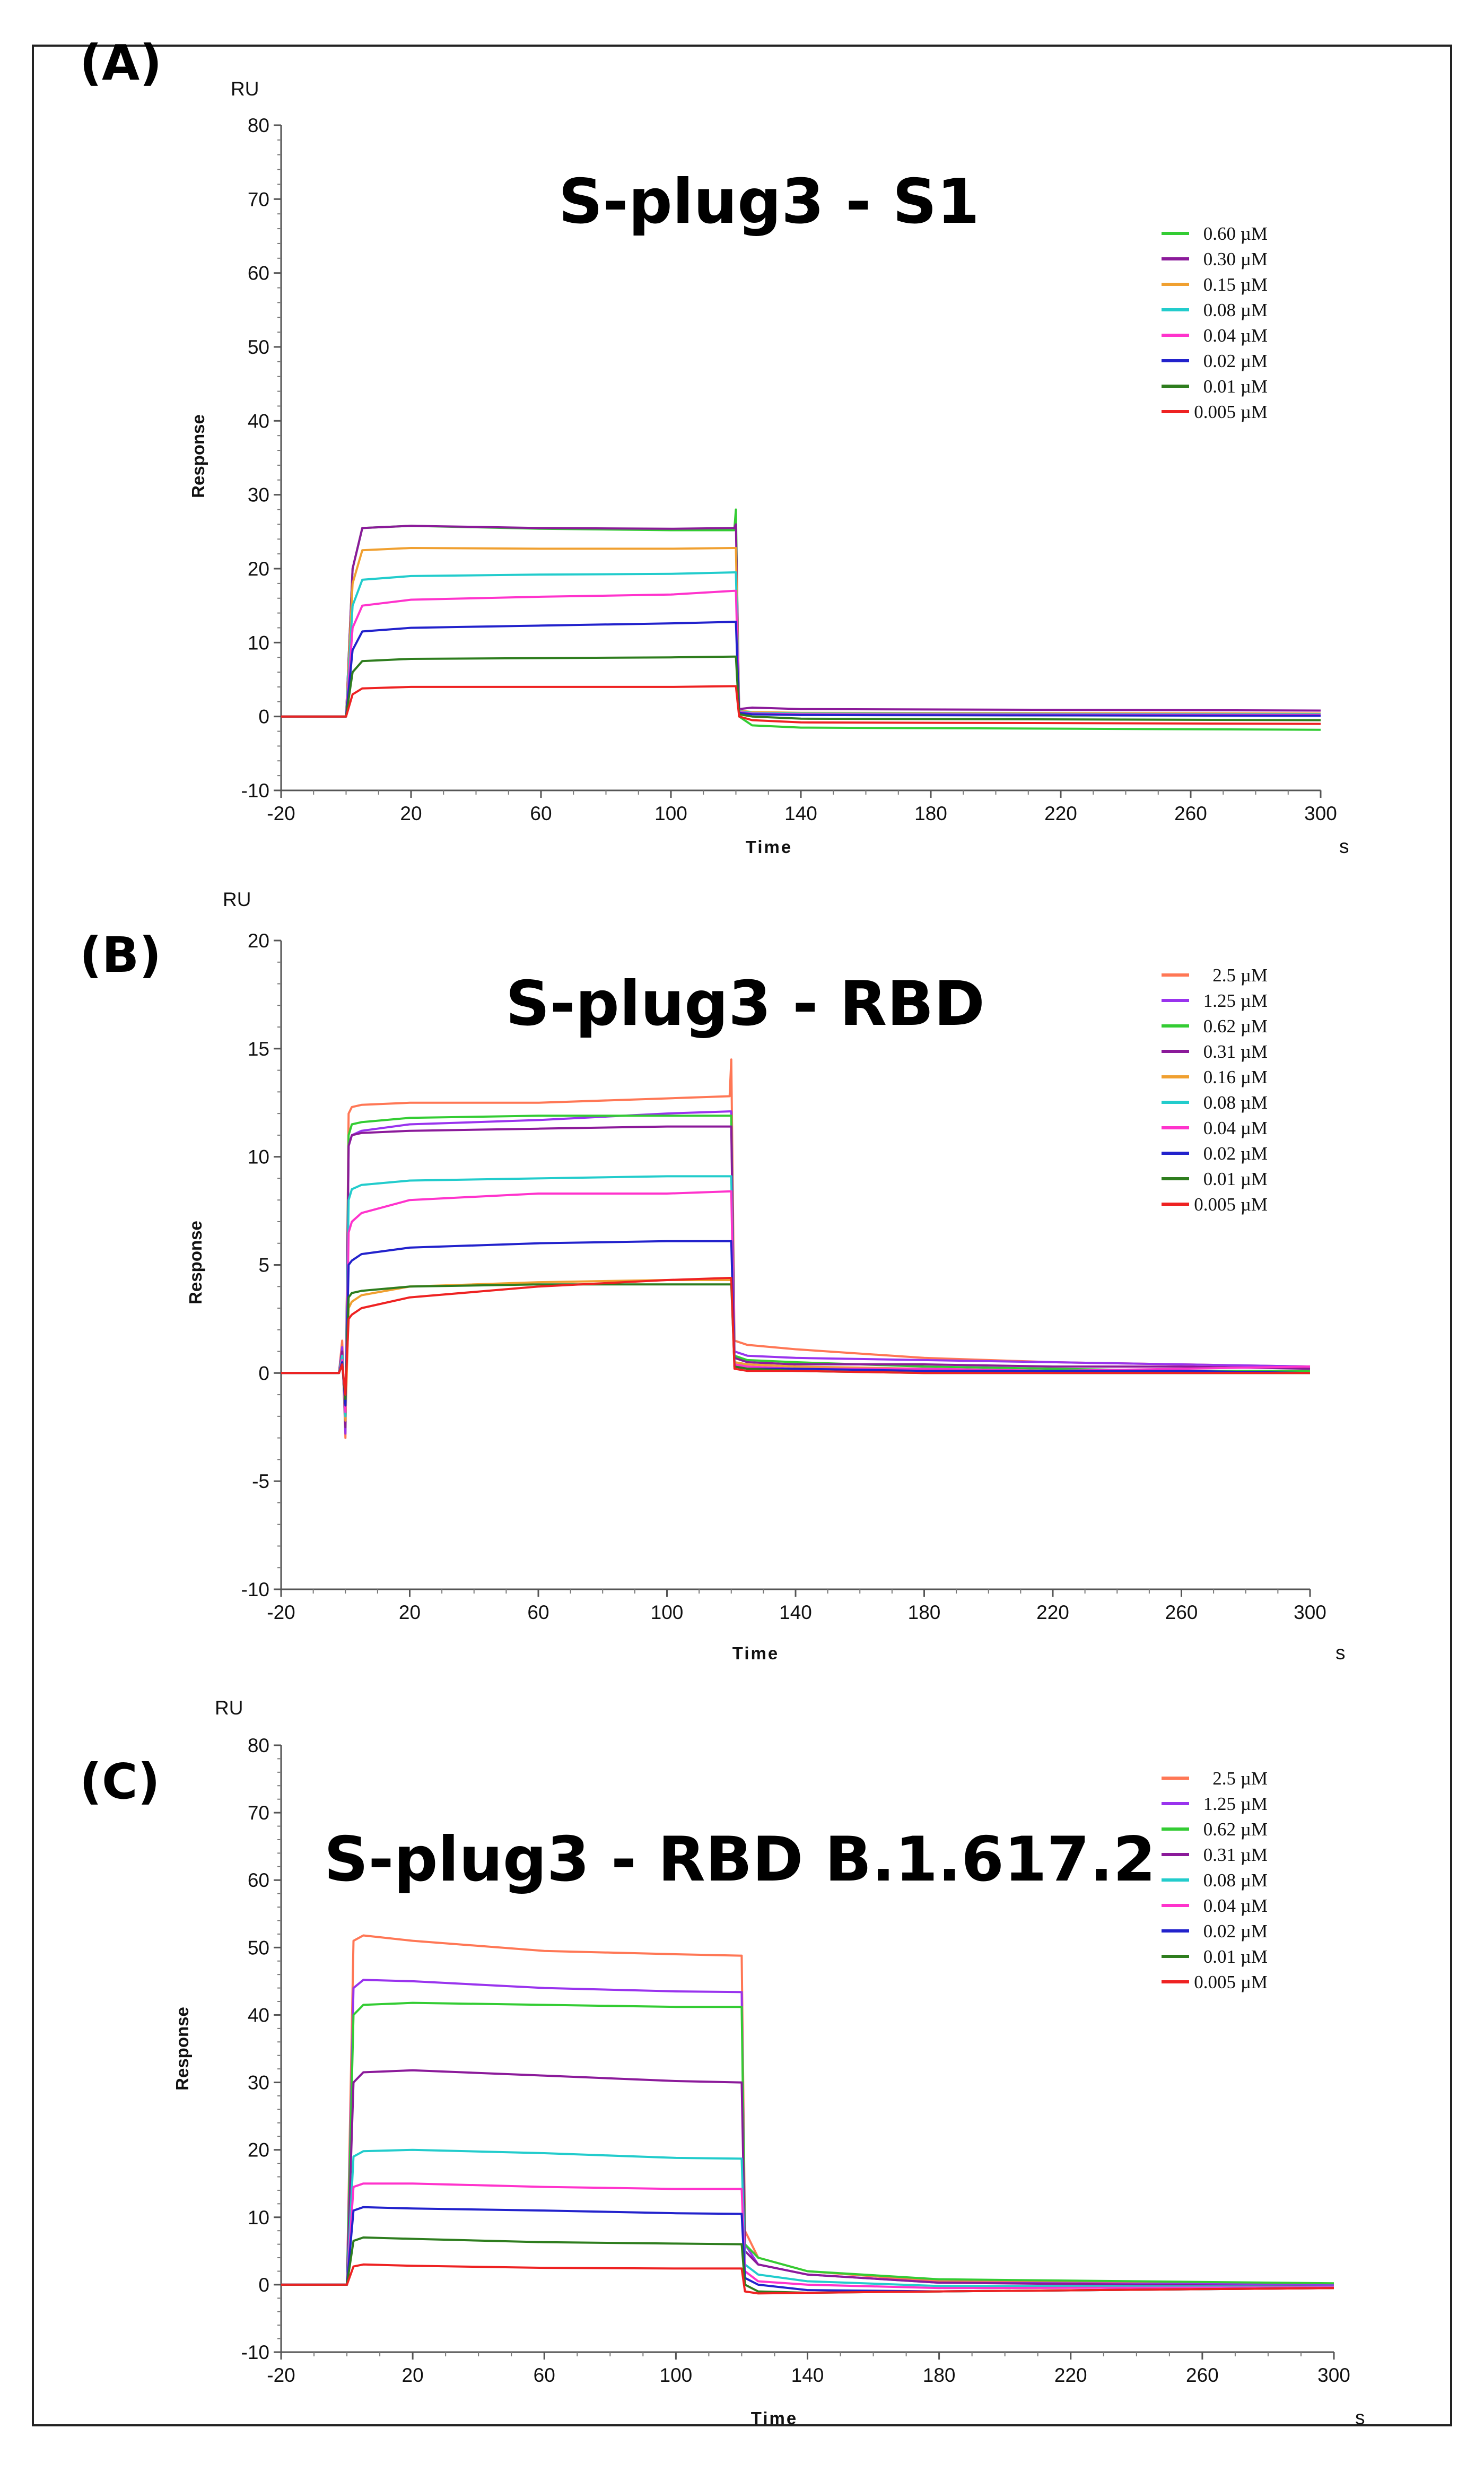 Image resolution: width=1484 pixels, height=2472 pixels. I want to click on panel-label: (B), so click(120, 955).